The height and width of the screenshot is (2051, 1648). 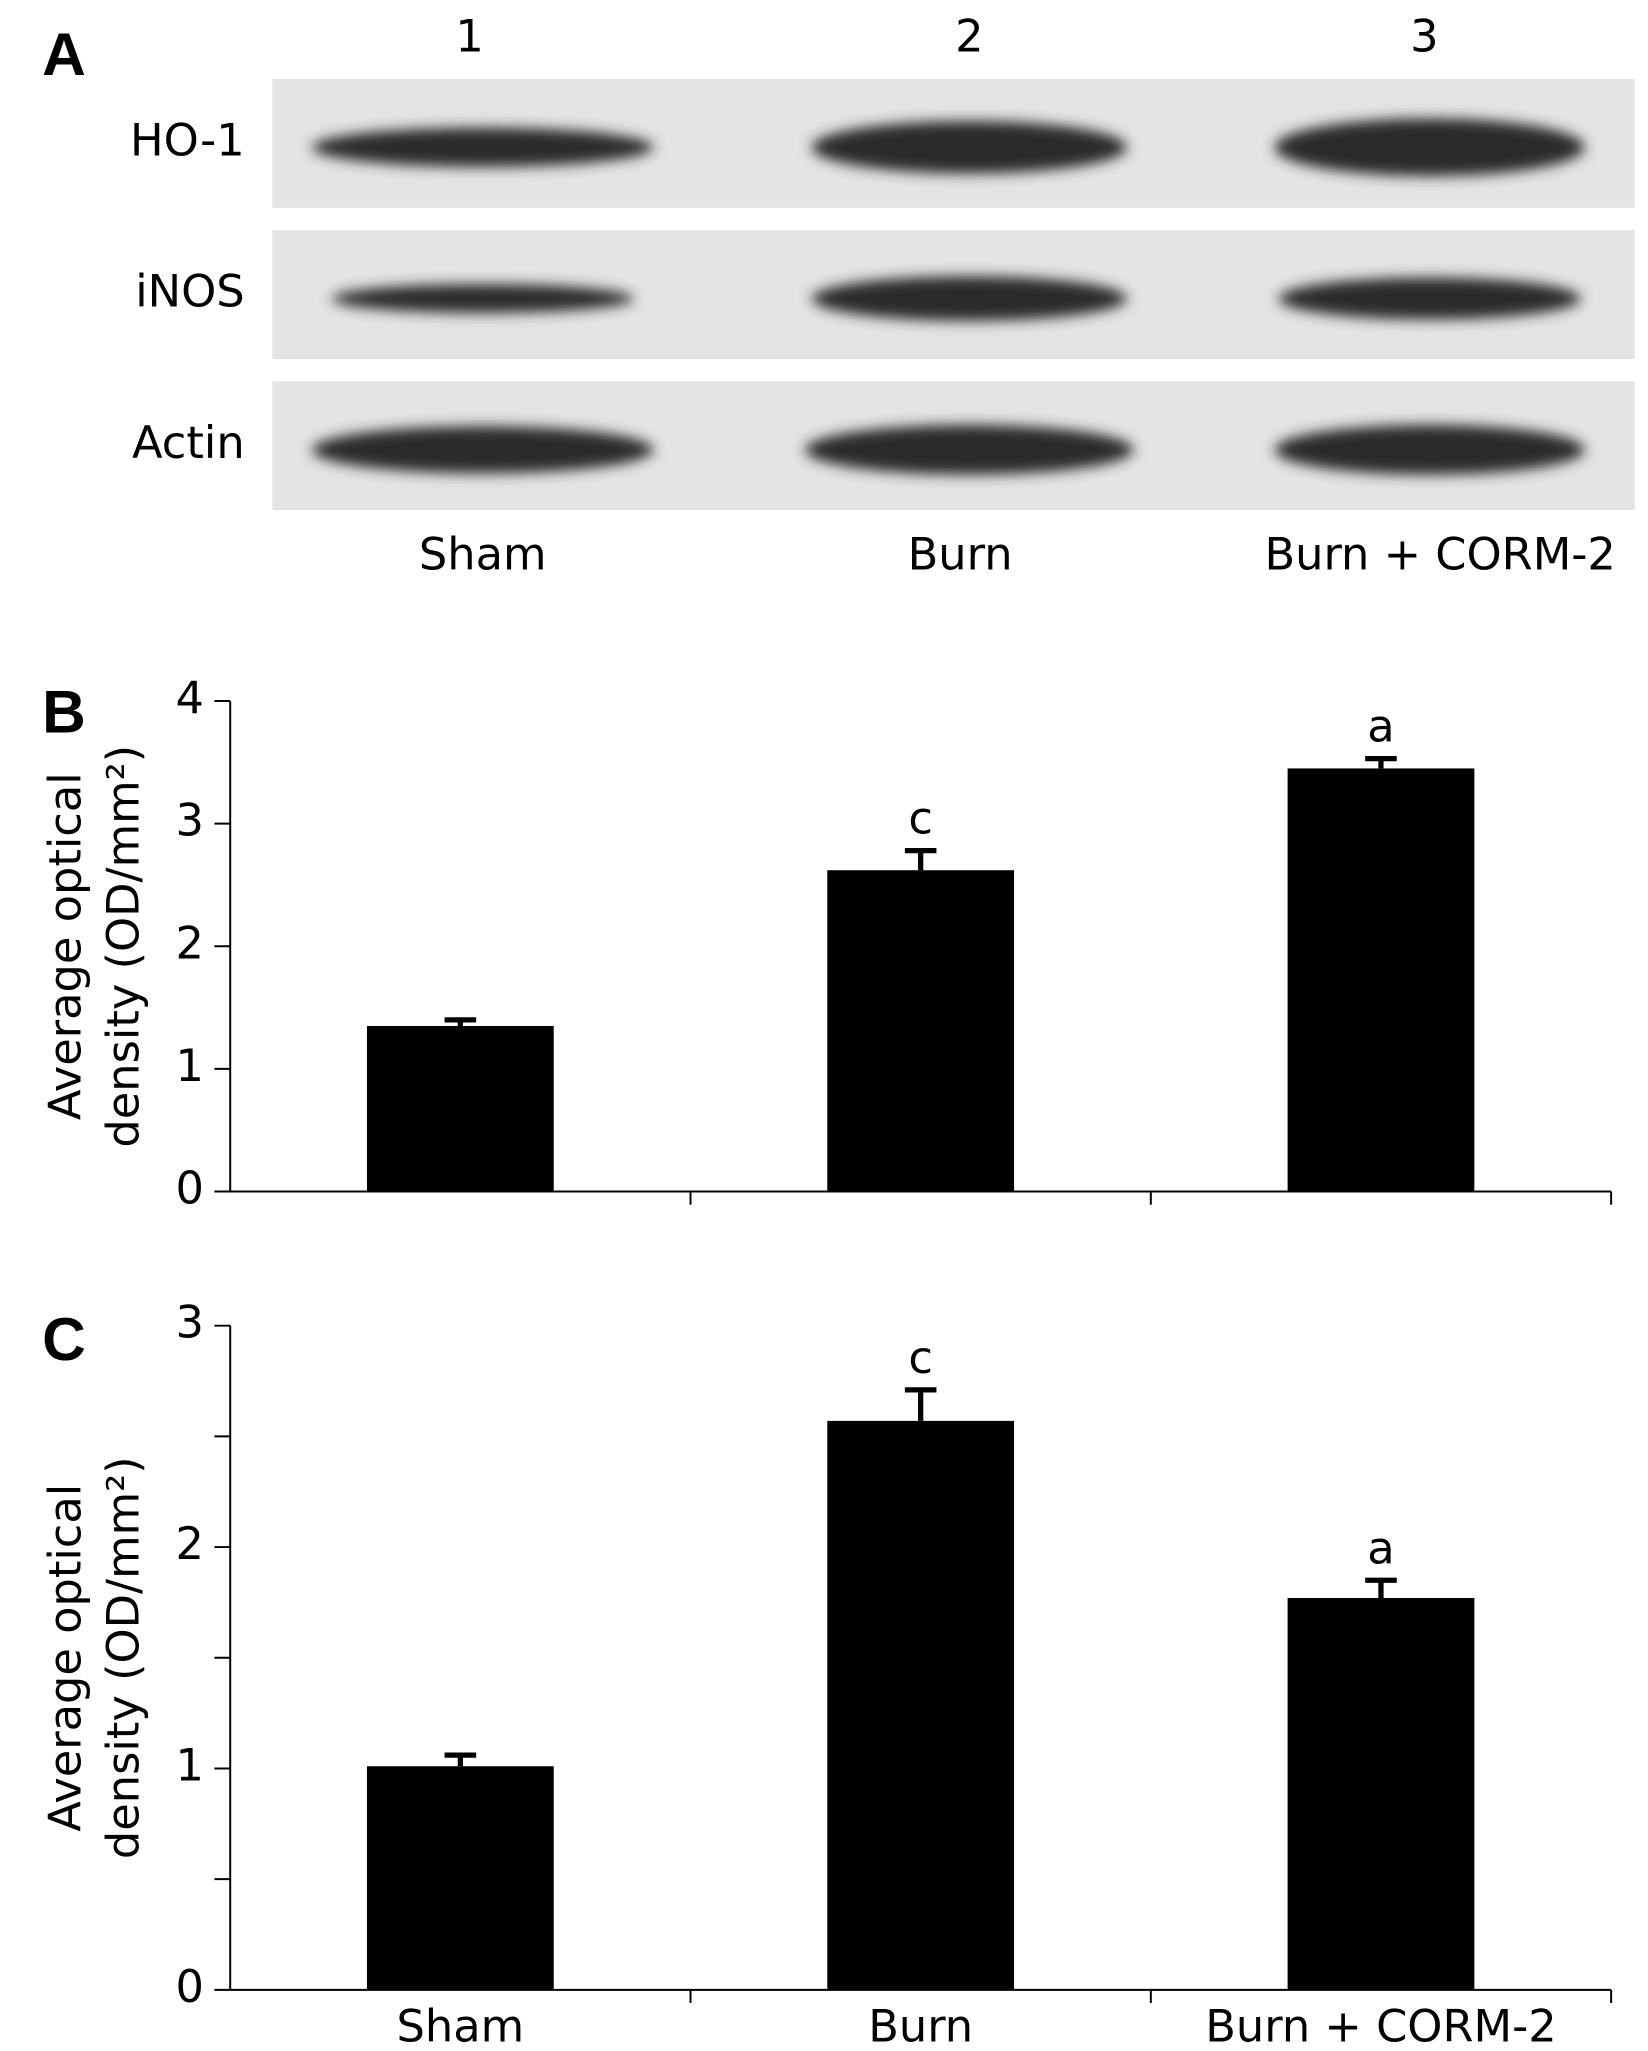 What do you see at coordinates (461, 2025) in the screenshot?
I see `x-tick-label: Sham` at bounding box center [461, 2025].